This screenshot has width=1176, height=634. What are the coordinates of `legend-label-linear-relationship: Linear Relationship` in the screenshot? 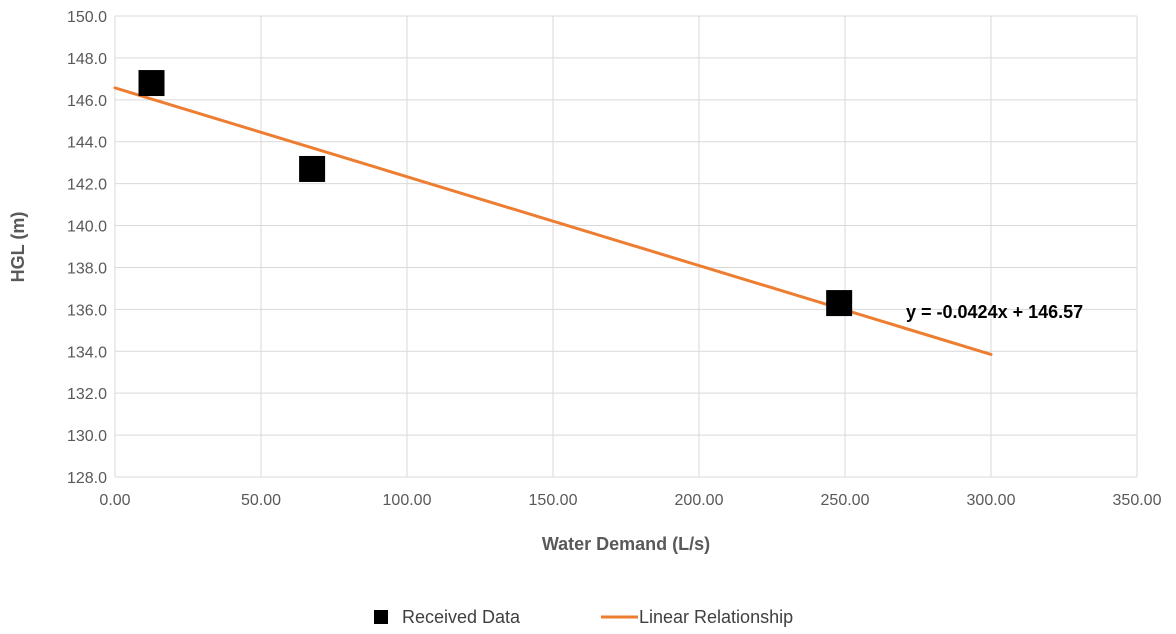 It's located at (716, 617).